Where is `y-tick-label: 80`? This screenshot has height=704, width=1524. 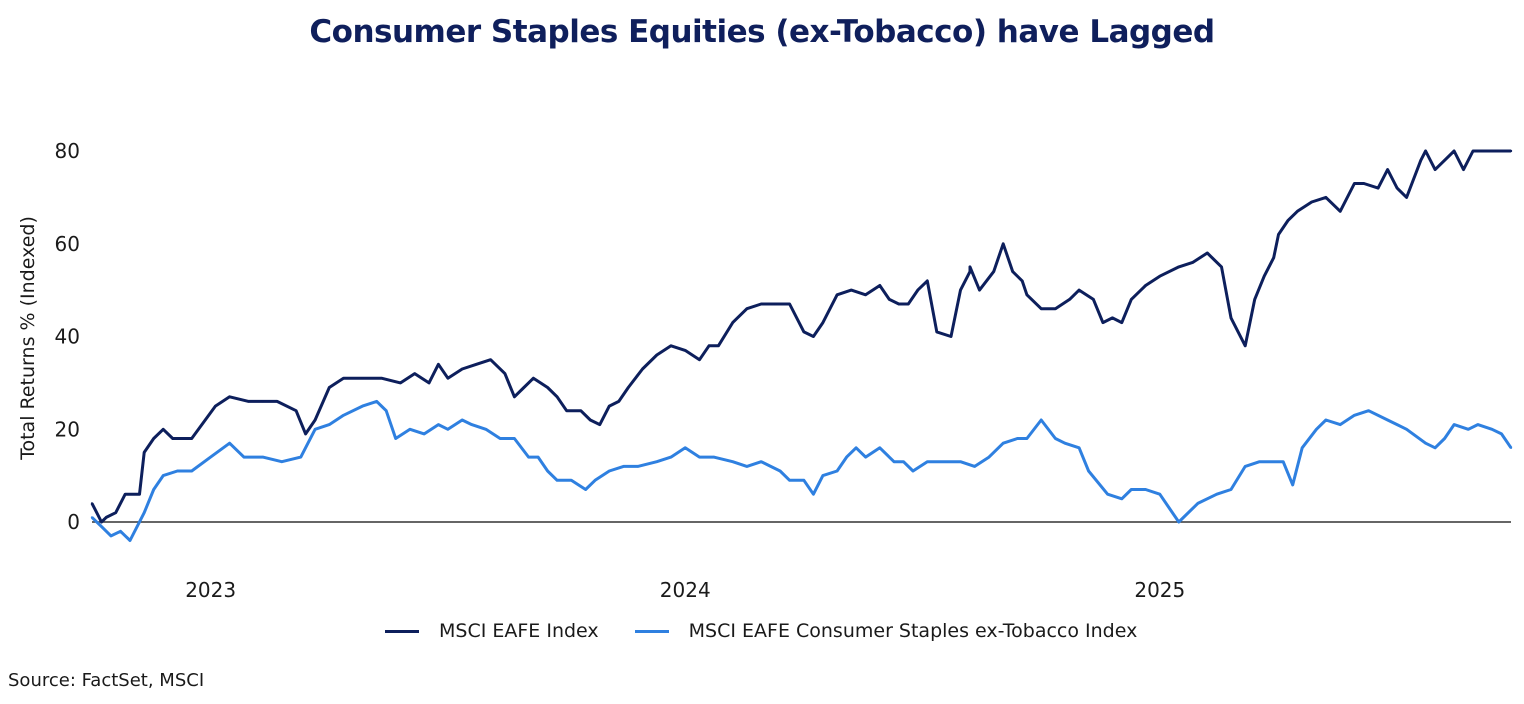
y-tick-label: 80 is located at coordinates (67, 151).